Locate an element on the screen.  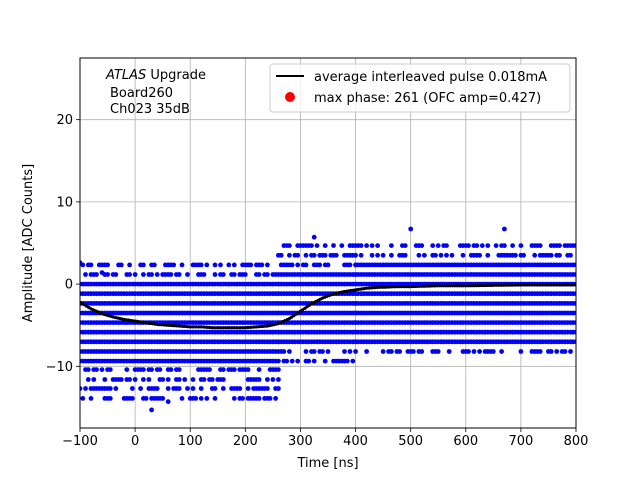
annotation-line-1: ATLAS Upgrade is located at coordinates (155, 75).